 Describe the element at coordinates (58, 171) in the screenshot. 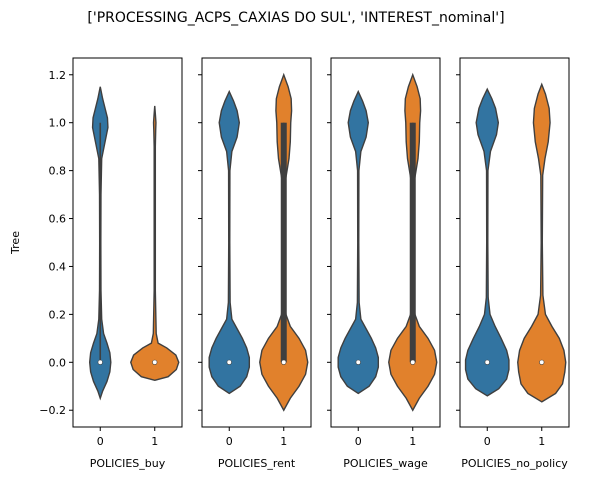

I see `y-tick-label: 0.8` at that location.